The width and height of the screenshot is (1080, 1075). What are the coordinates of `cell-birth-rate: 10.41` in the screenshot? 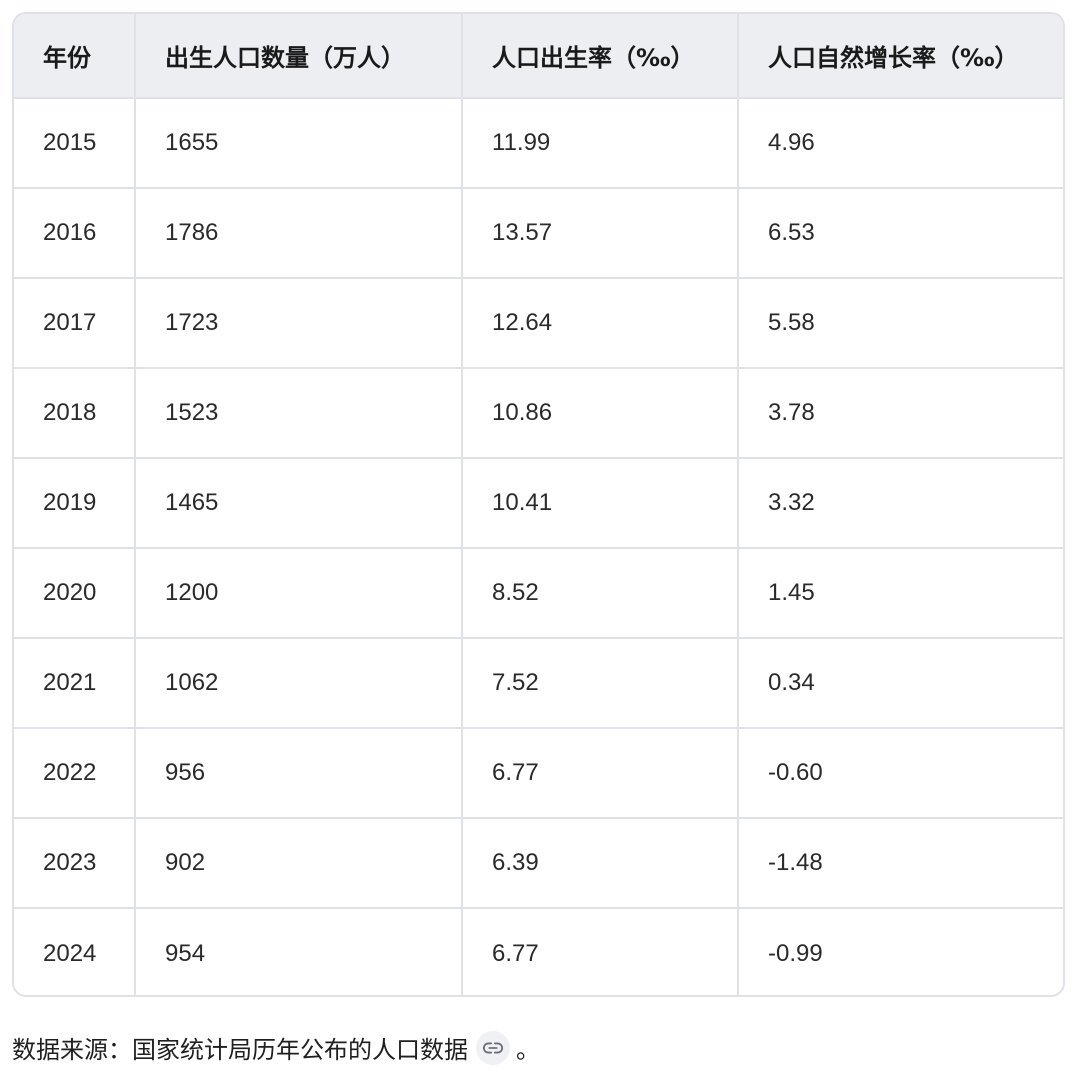 It's located at (600, 503).